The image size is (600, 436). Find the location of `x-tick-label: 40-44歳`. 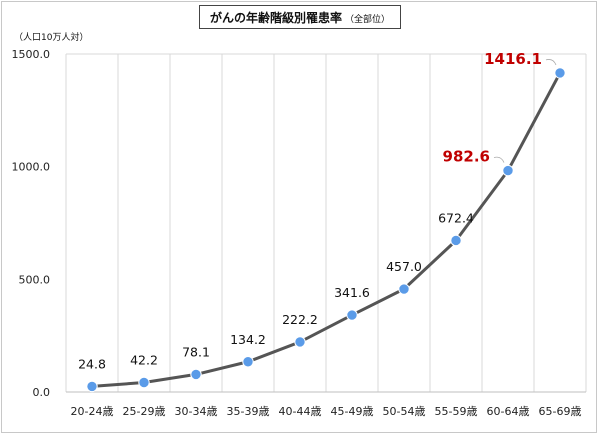

x-tick-label: 40-44歳 is located at coordinates (300, 411).